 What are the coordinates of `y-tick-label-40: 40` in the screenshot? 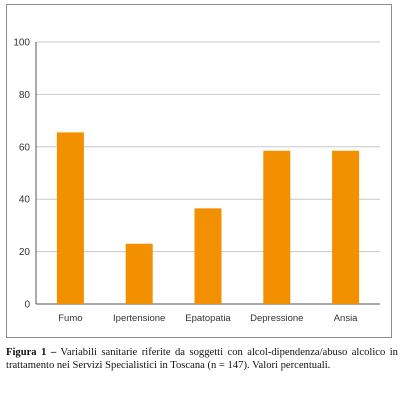 It's located at (25, 200).